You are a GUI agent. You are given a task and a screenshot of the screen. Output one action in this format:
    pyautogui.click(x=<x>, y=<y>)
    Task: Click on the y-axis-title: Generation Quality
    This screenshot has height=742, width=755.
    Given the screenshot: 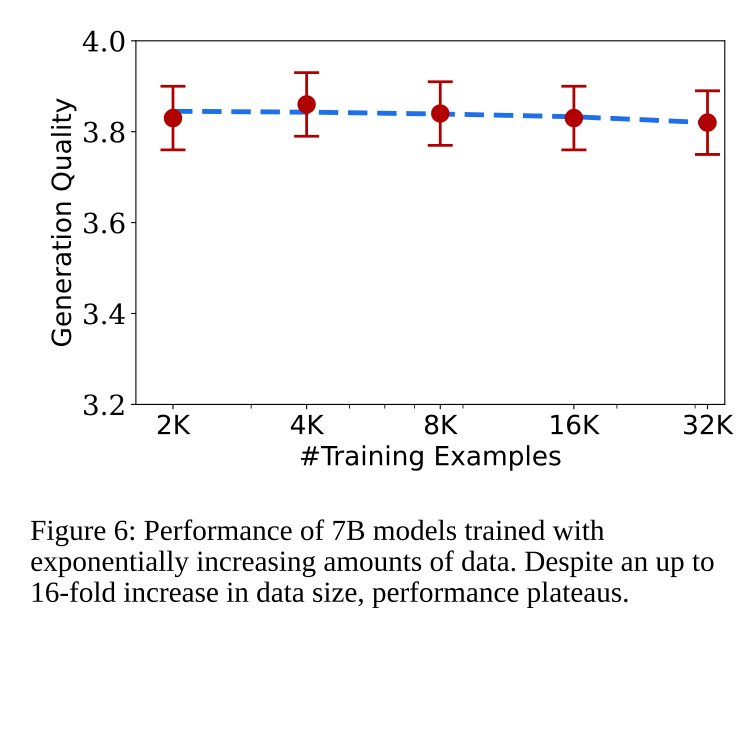 What is the action you would take?
    pyautogui.click(x=63, y=222)
    